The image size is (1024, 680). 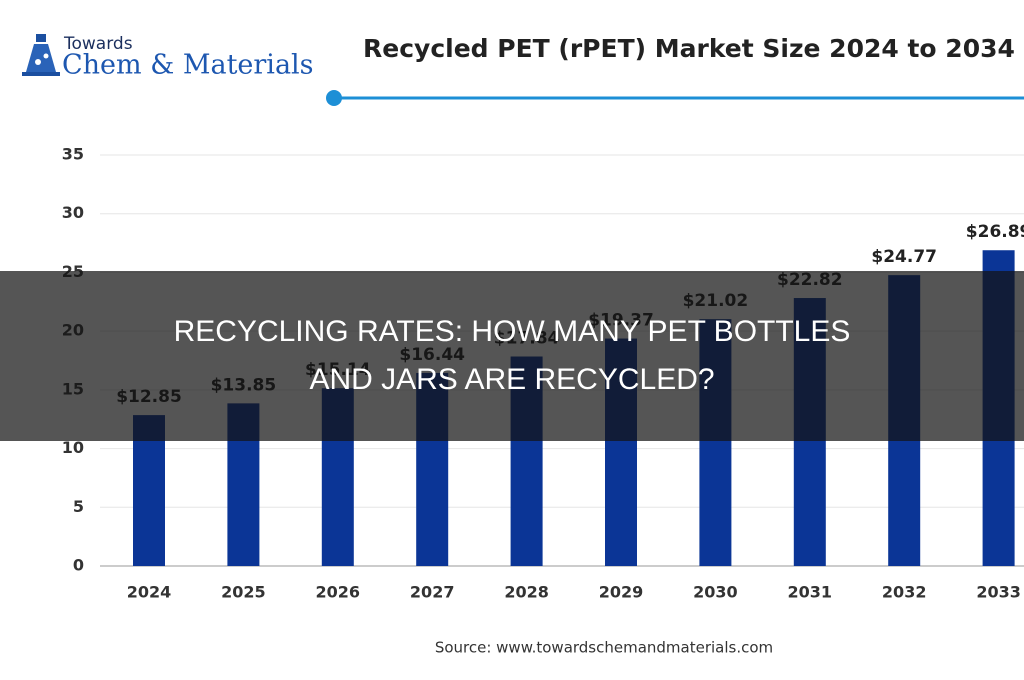 I want to click on x-tick-label: 2027, so click(x=432, y=592).